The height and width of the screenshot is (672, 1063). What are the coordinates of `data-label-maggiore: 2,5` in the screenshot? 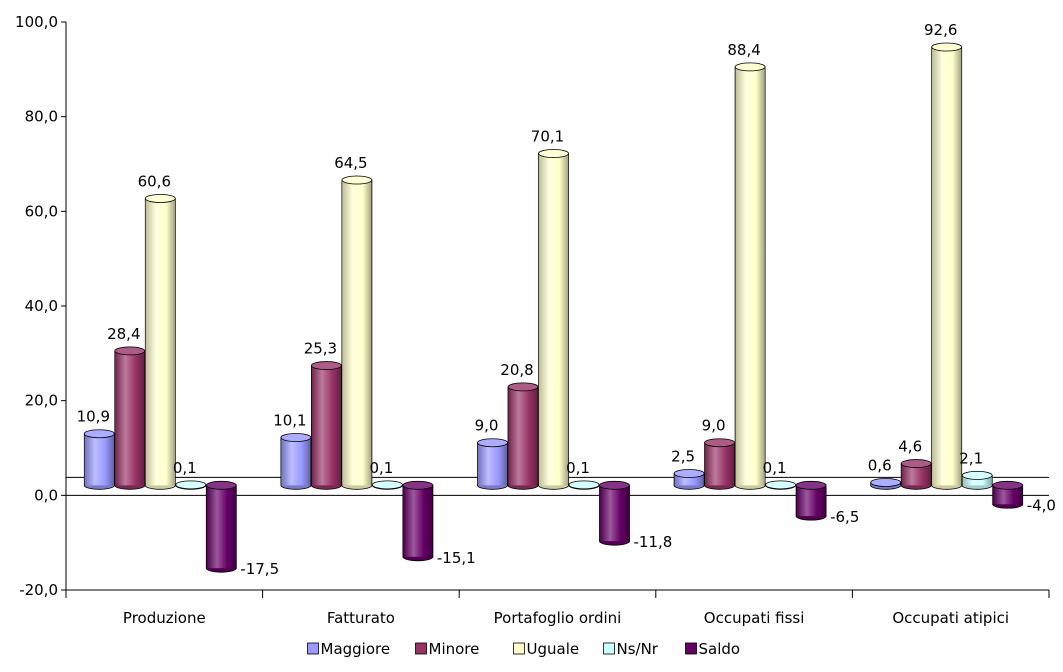 It's located at (683, 457).